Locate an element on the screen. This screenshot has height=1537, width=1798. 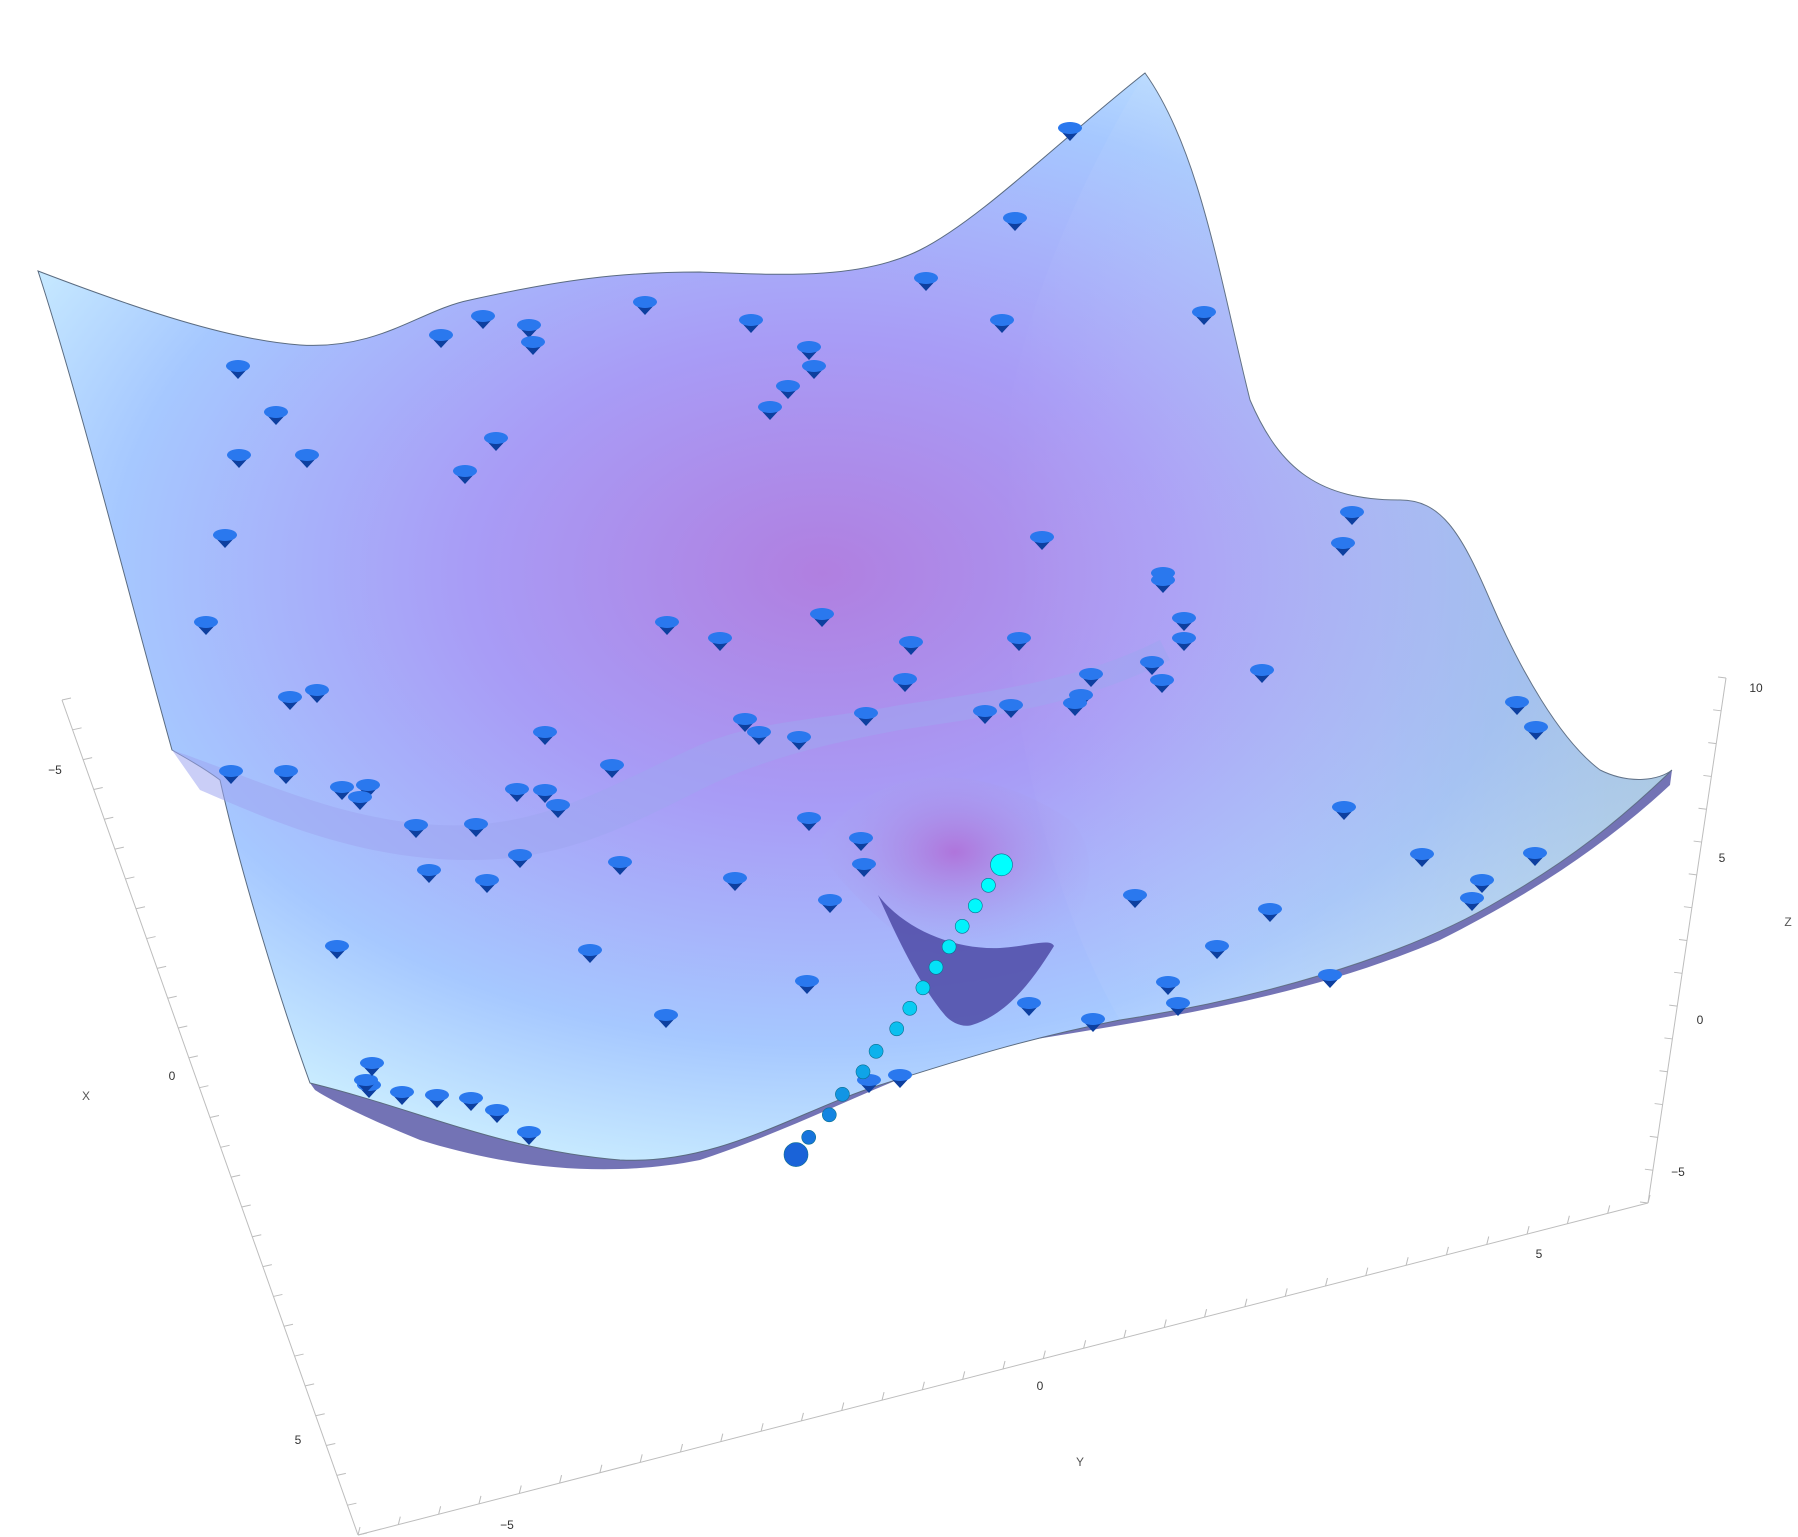
z-tick-label: 0 is located at coordinates (1700, 1020).